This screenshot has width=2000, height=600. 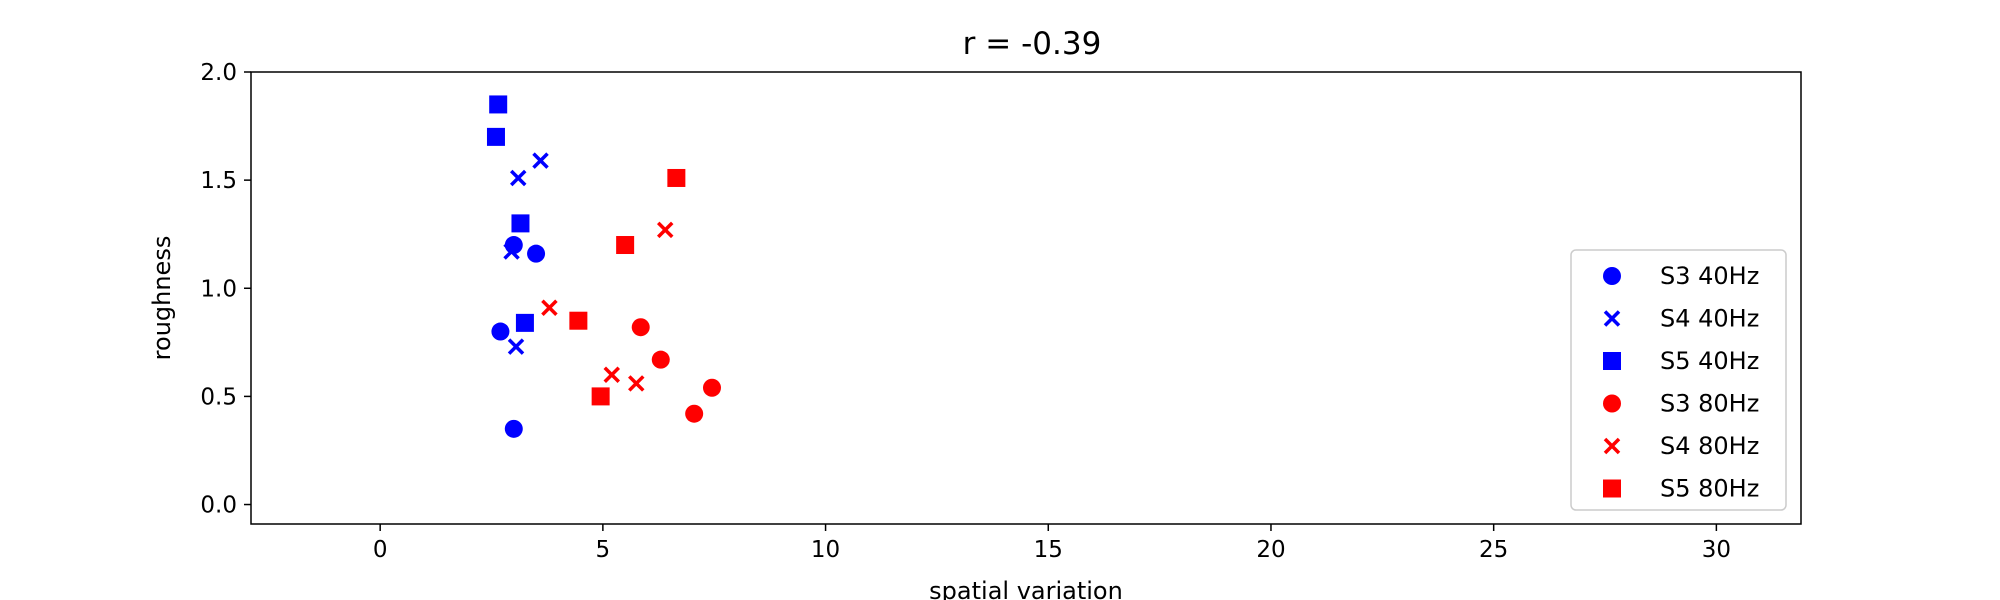 What do you see at coordinates (1709, 276) in the screenshot?
I see `legend-label: S3 40Hz` at bounding box center [1709, 276].